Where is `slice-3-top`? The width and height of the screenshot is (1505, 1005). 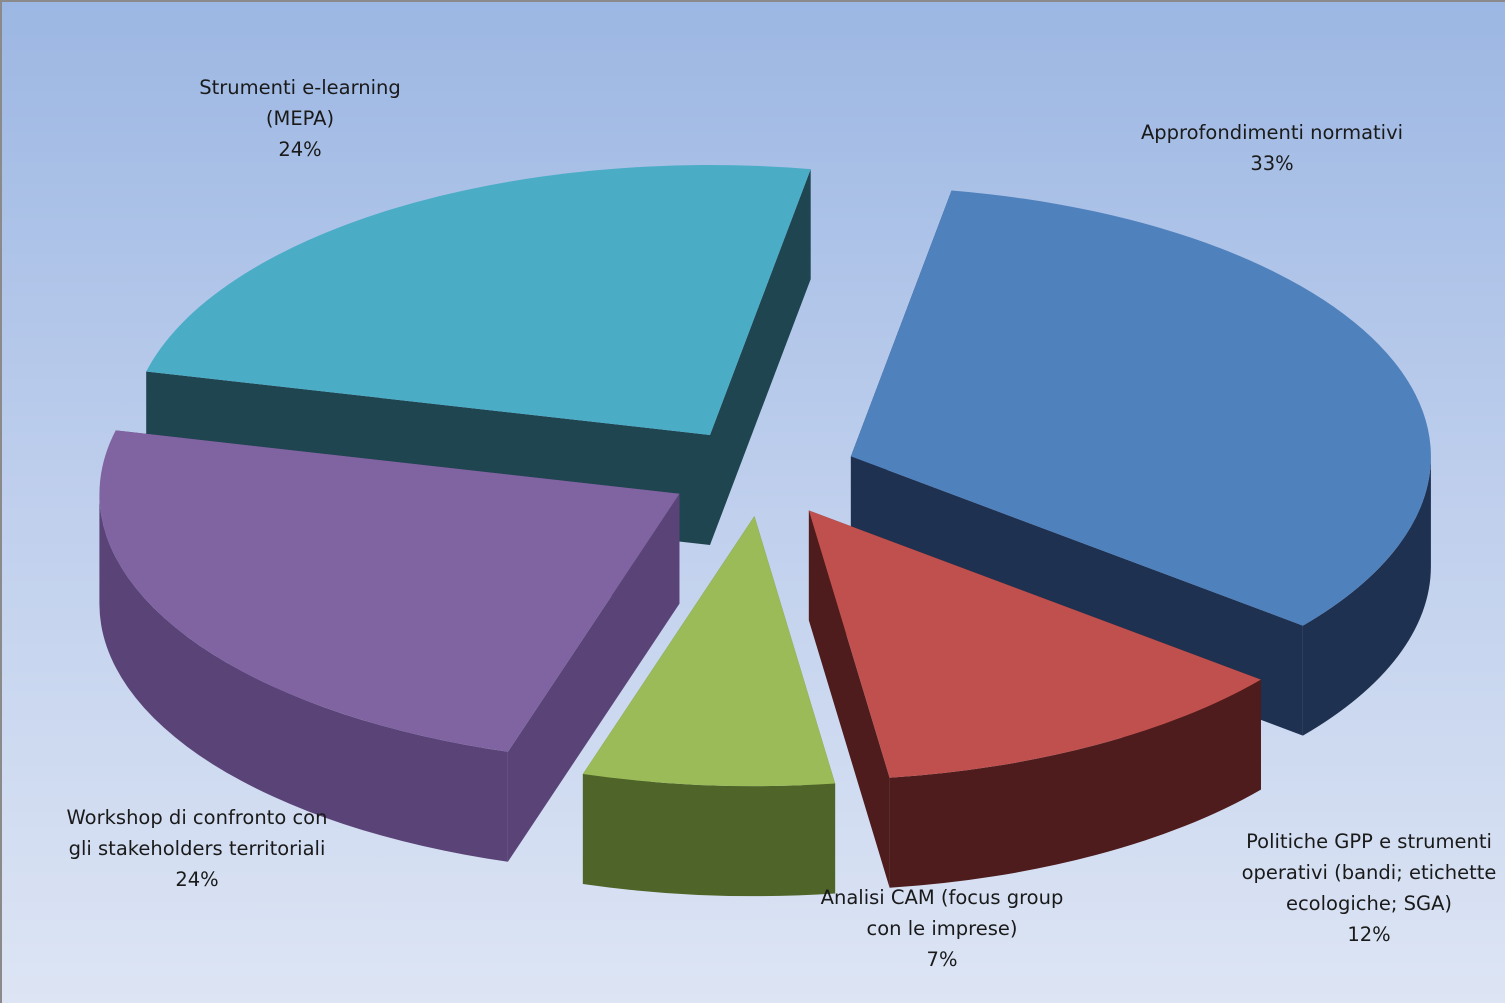
slice-3-top is located at coordinates (389, 591).